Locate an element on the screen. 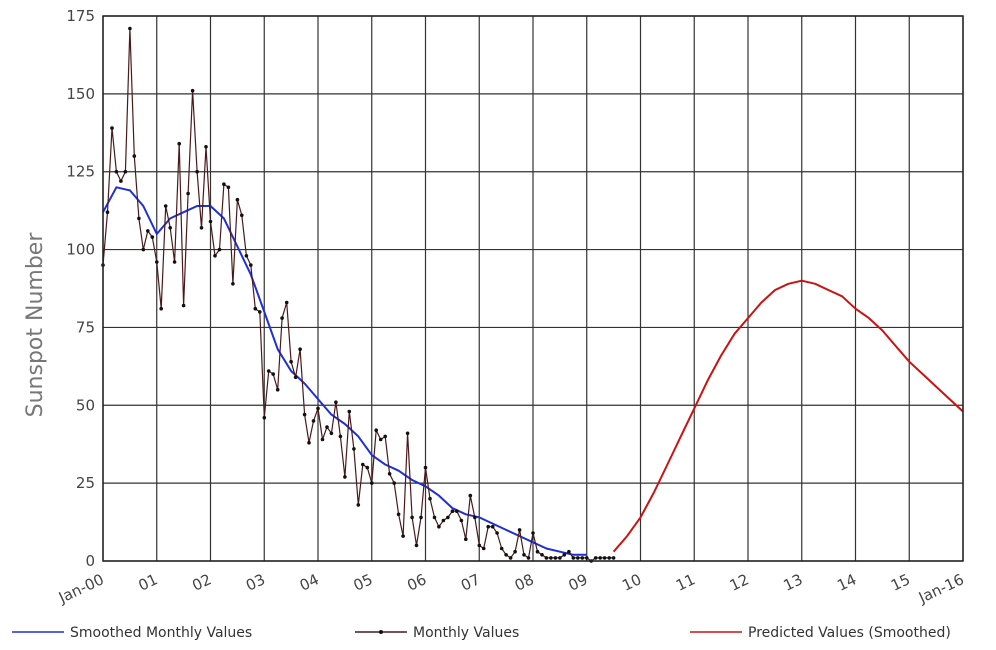 The height and width of the screenshot is (650, 996). y-tick-label: 75 is located at coordinates (85, 327).